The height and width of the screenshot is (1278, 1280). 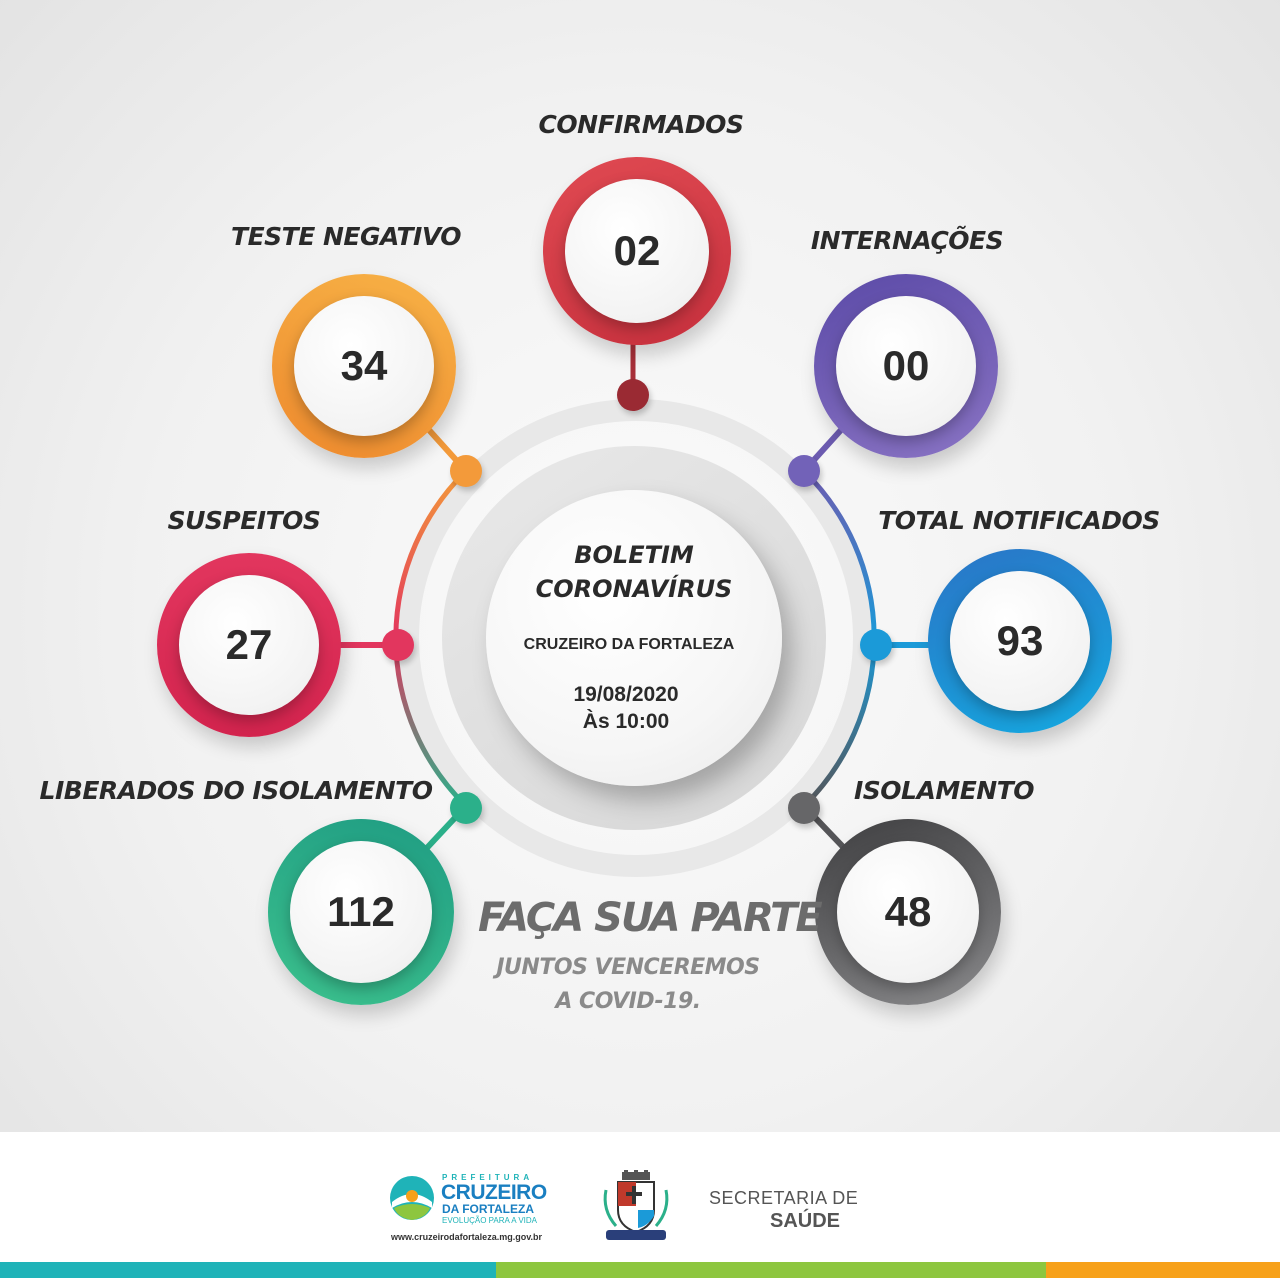 I want to click on liberados-label: LIBERADOS DO ISOLAMENTO, so click(x=236, y=790).